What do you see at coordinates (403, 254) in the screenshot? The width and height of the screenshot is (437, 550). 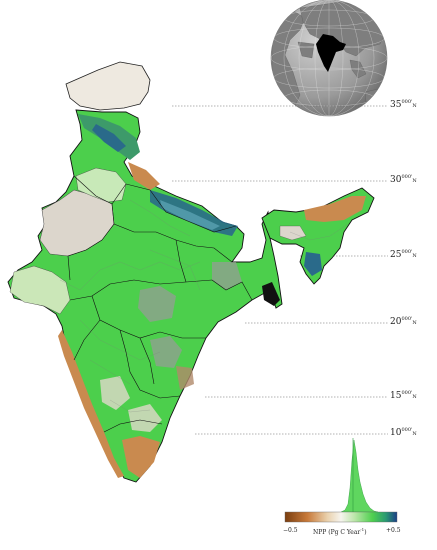 I see `lat-label-25: 25000'N` at bounding box center [403, 254].